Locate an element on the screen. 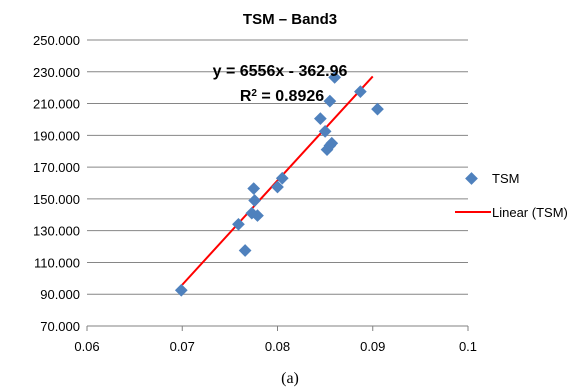  y-tick-label: 90.000 is located at coordinates (60, 294).